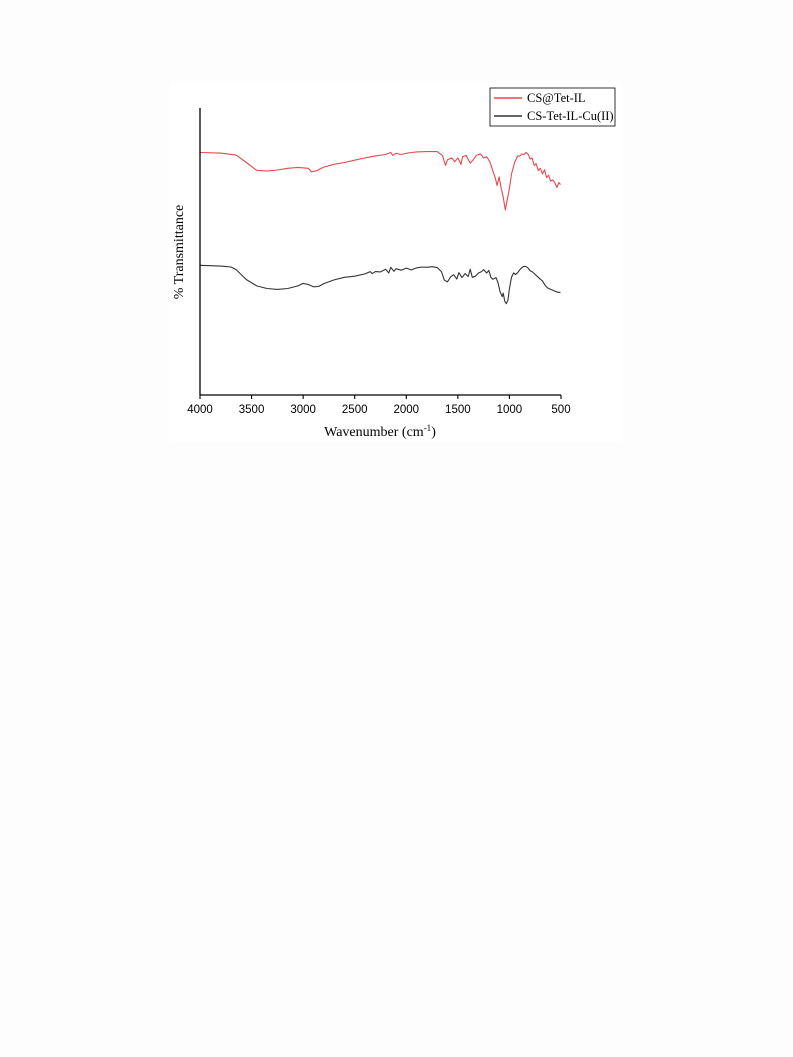 The image size is (793, 1057). What do you see at coordinates (406, 410) in the screenshot?
I see `x-tick-label: 2000` at bounding box center [406, 410].